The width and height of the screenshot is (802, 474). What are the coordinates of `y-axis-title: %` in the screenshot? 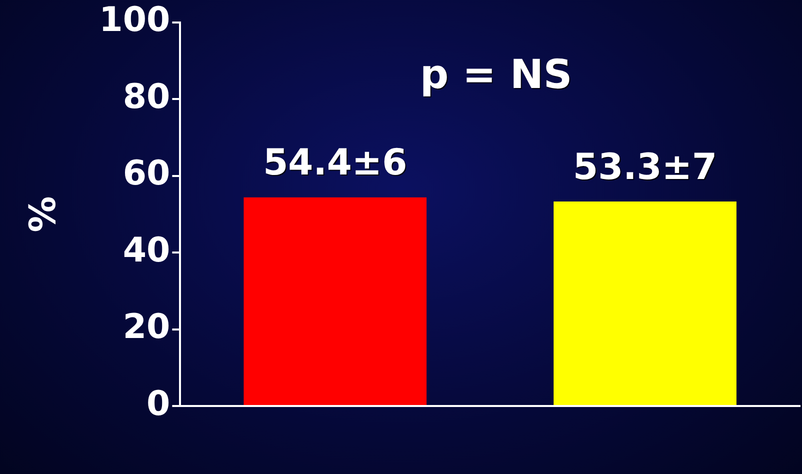 It's located at (43, 214).